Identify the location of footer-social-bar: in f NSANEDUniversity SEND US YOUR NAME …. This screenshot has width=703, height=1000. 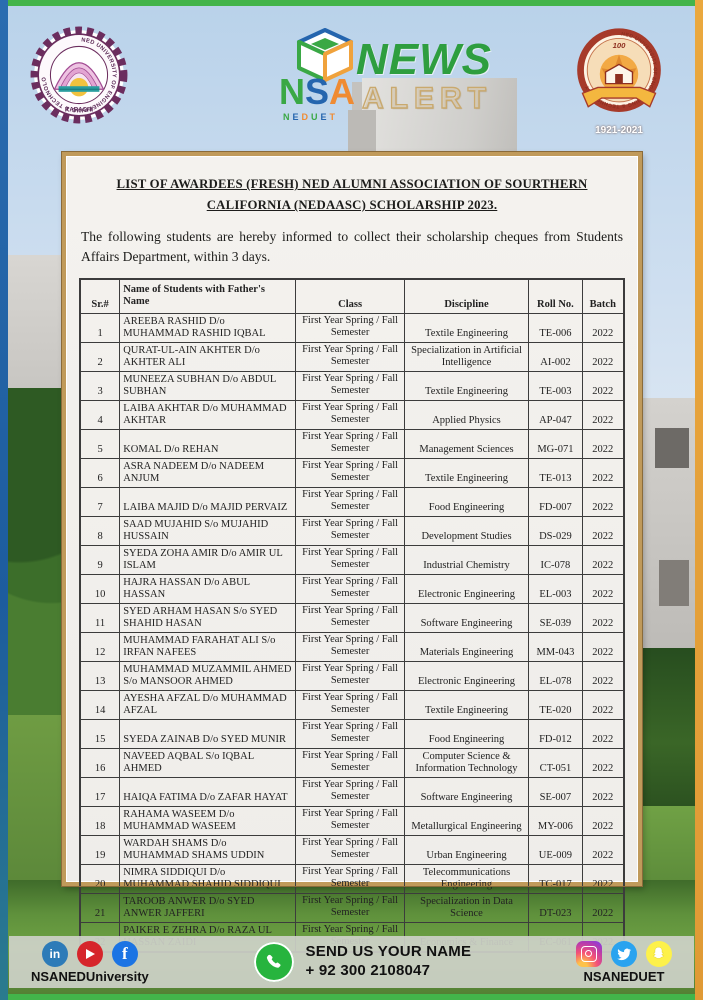
(351, 962).